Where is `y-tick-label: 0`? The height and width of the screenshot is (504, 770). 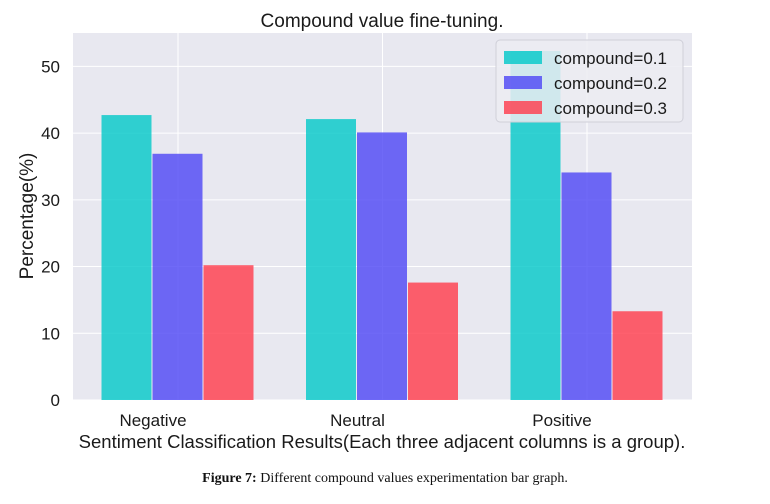 y-tick-label: 0 is located at coordinates (55, 400).